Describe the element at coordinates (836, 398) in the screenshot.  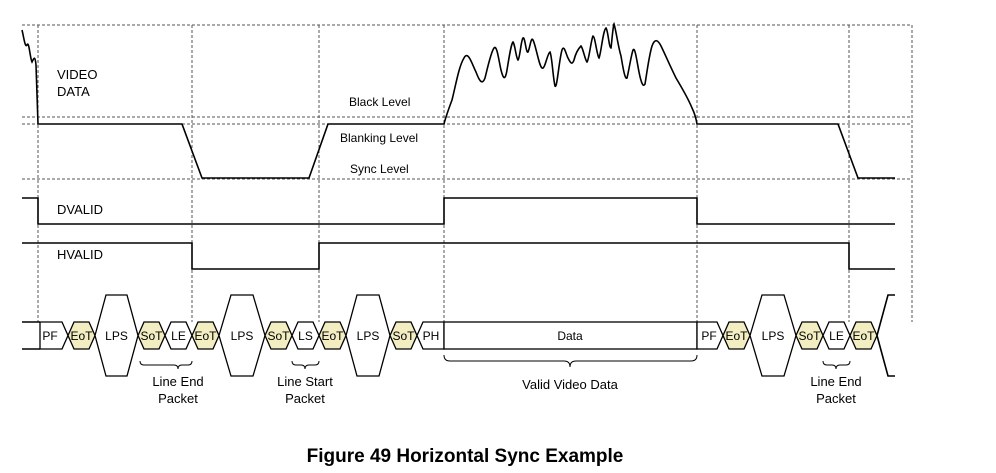
I see `line-end-annotation-2-line2: Packet` at that location.